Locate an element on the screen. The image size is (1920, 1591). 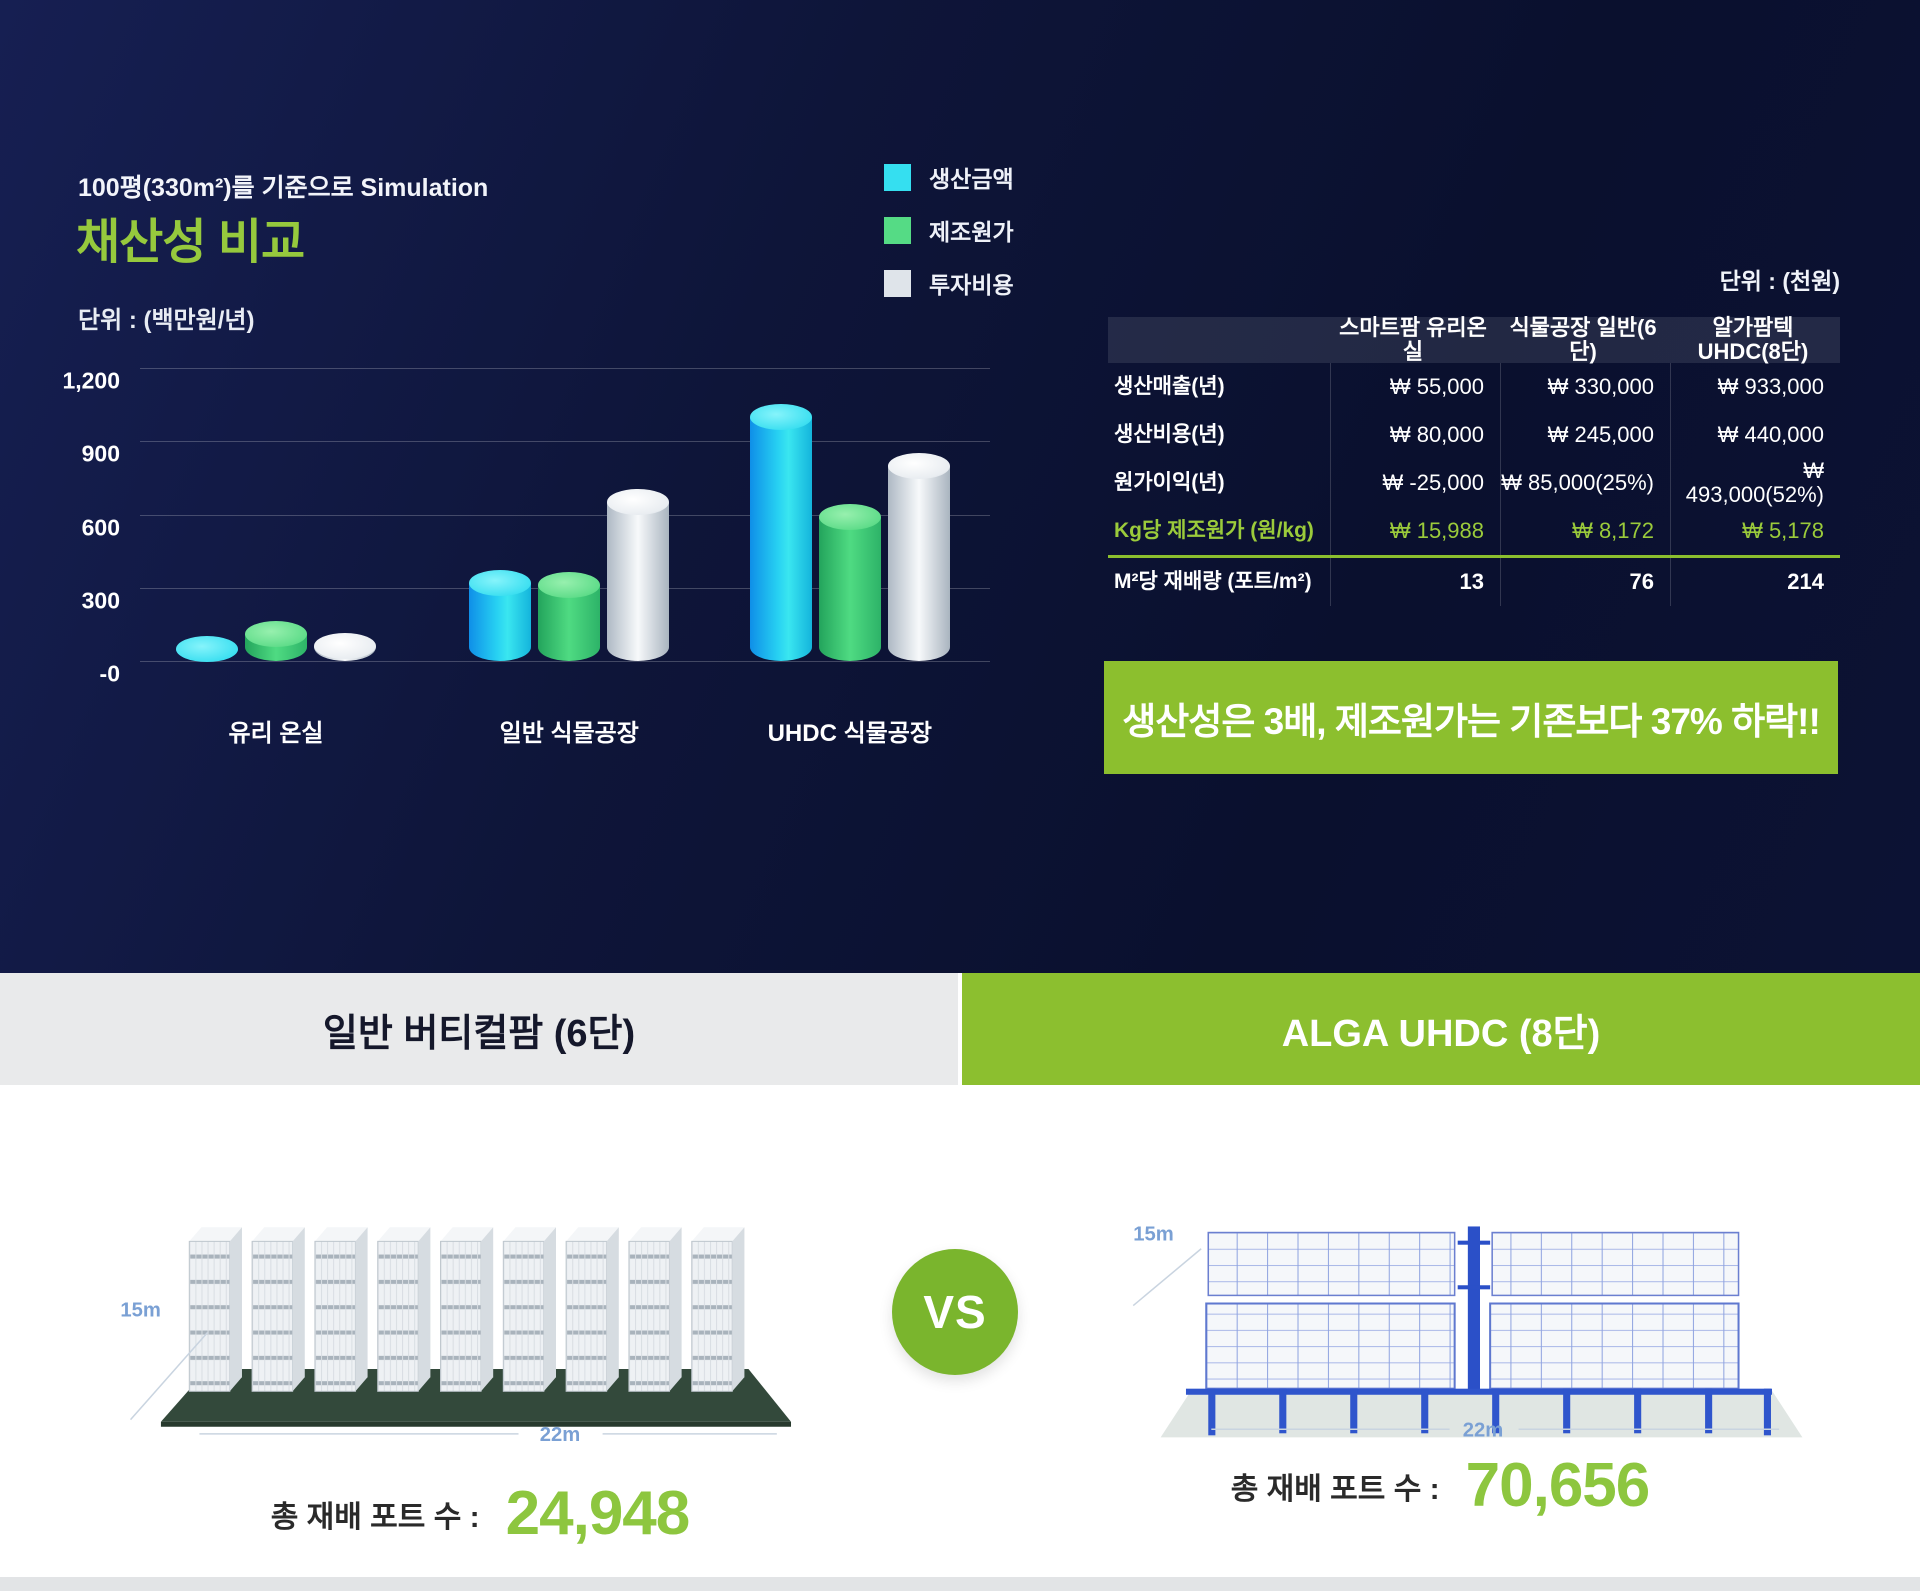
legend-label: 제조원가 is located at coordinates (971, 232).